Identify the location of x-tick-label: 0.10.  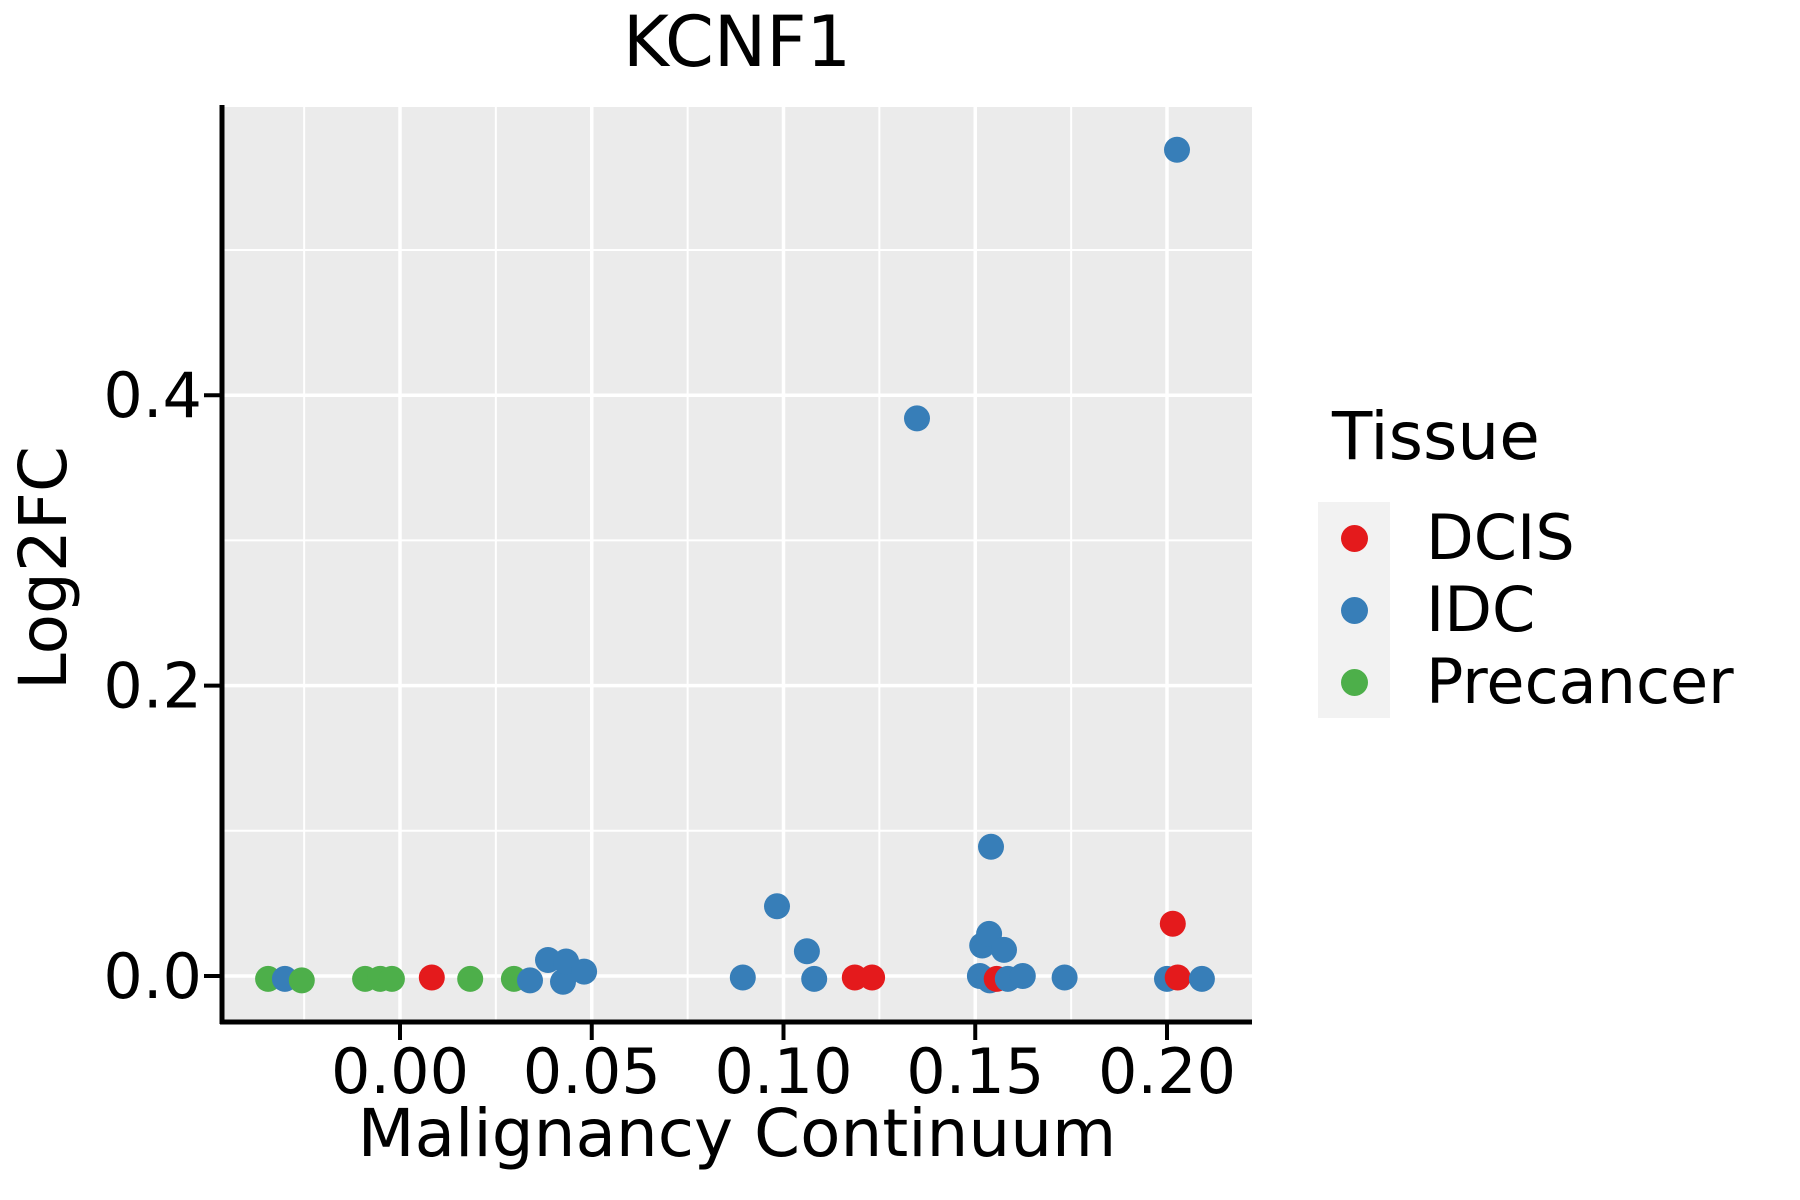
(783, 1071).